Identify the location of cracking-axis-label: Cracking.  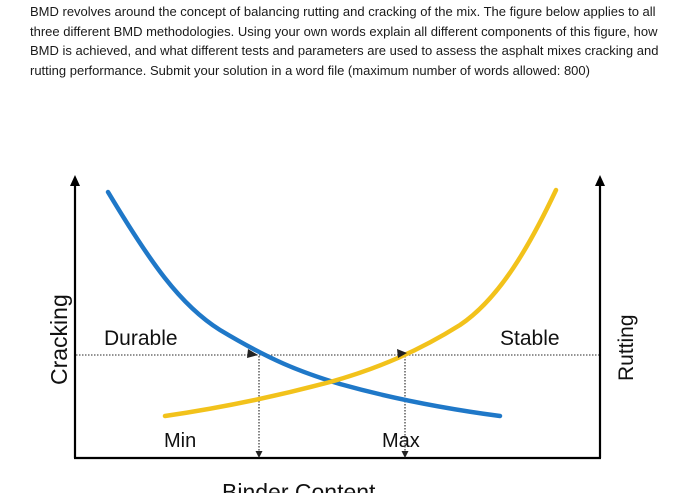
(59, 339).